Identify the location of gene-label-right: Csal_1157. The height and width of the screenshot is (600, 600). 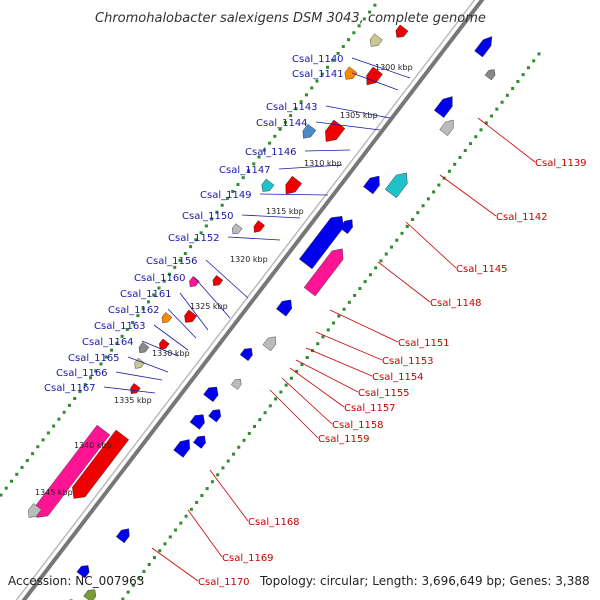
(370, 408).